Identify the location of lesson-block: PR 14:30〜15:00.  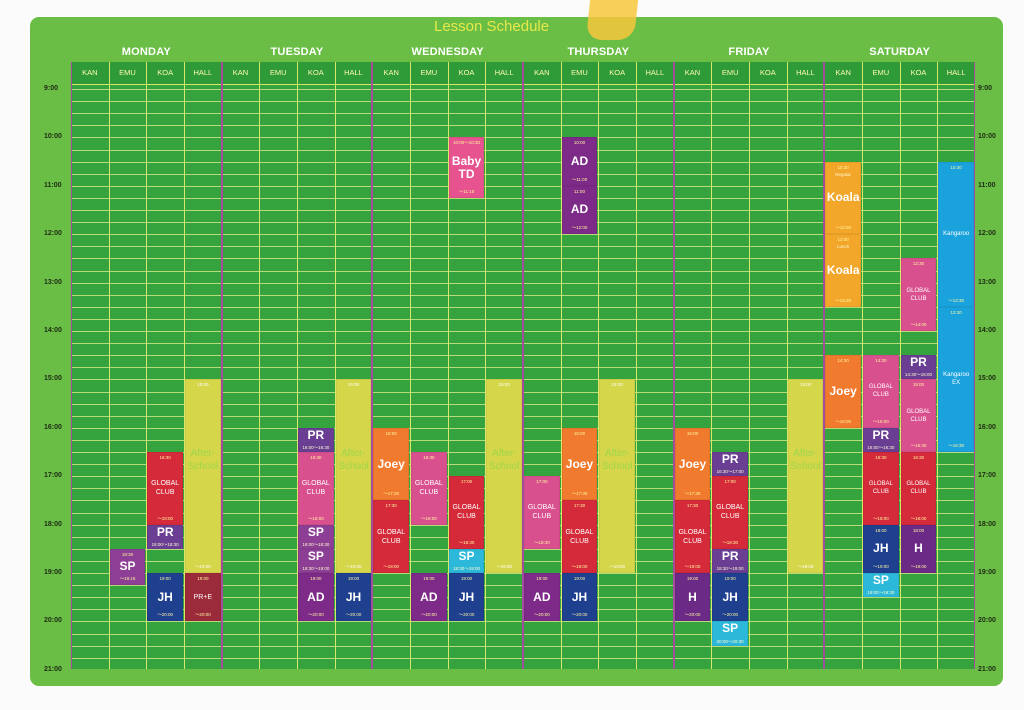
(918, 367).